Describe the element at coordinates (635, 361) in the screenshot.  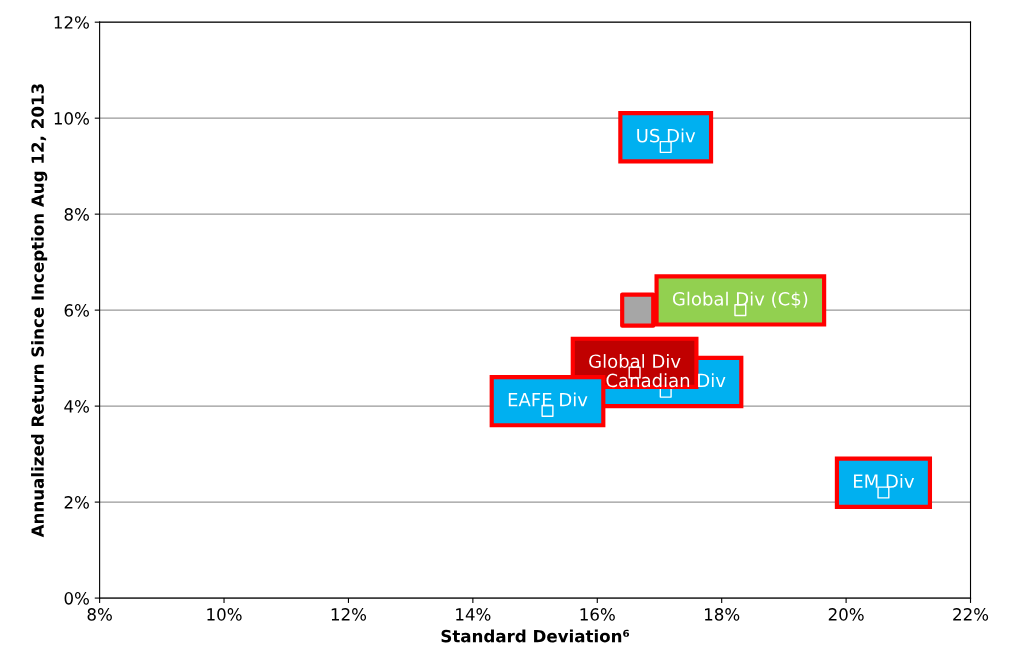
I see `series-label: Global Div` at that location.